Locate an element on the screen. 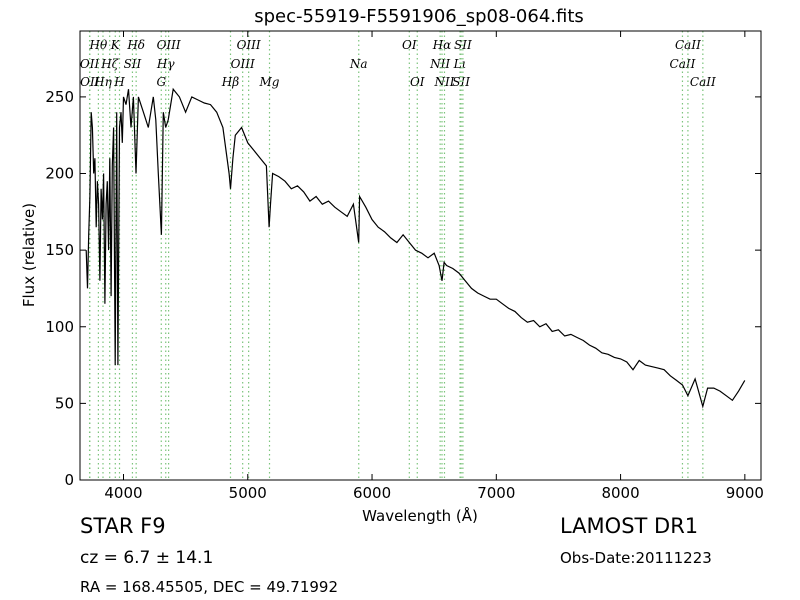  survey-label: LAMOST DR1 is located at coordinates (629, 526).